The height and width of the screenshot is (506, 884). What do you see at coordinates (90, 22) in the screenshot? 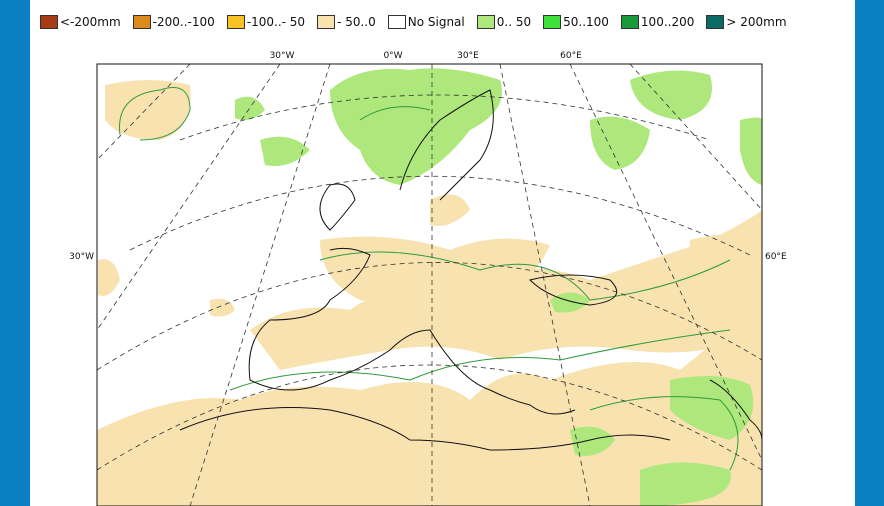
I see `legend-label: <-200mm` at bounding box center [90, 22].